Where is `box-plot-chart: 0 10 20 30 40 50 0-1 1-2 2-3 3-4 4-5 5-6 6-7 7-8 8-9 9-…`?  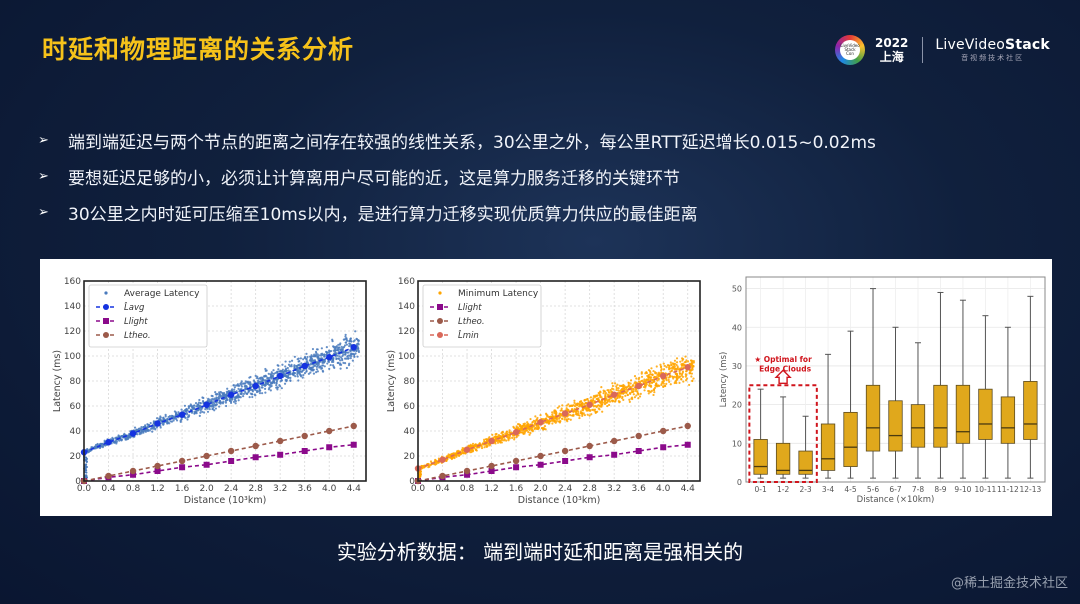
box-plot-chart: 0 10 20 30 40 50 0-1 1-2 2-3 3-4 4-5 5-6 6-7 7-8 8-9 9-… is located at coordinates (882, 390).